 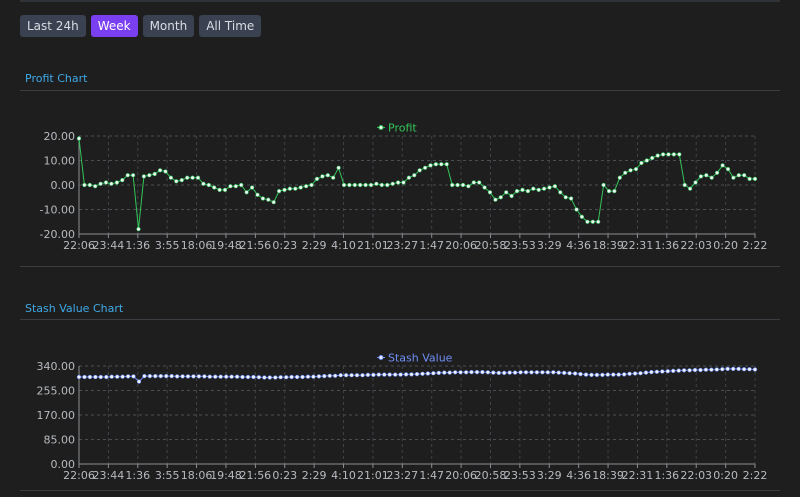 What do you see at coordinates (168, 26) in the screenshot?
I see `month-button: Month` at bounding box center [168, 26].